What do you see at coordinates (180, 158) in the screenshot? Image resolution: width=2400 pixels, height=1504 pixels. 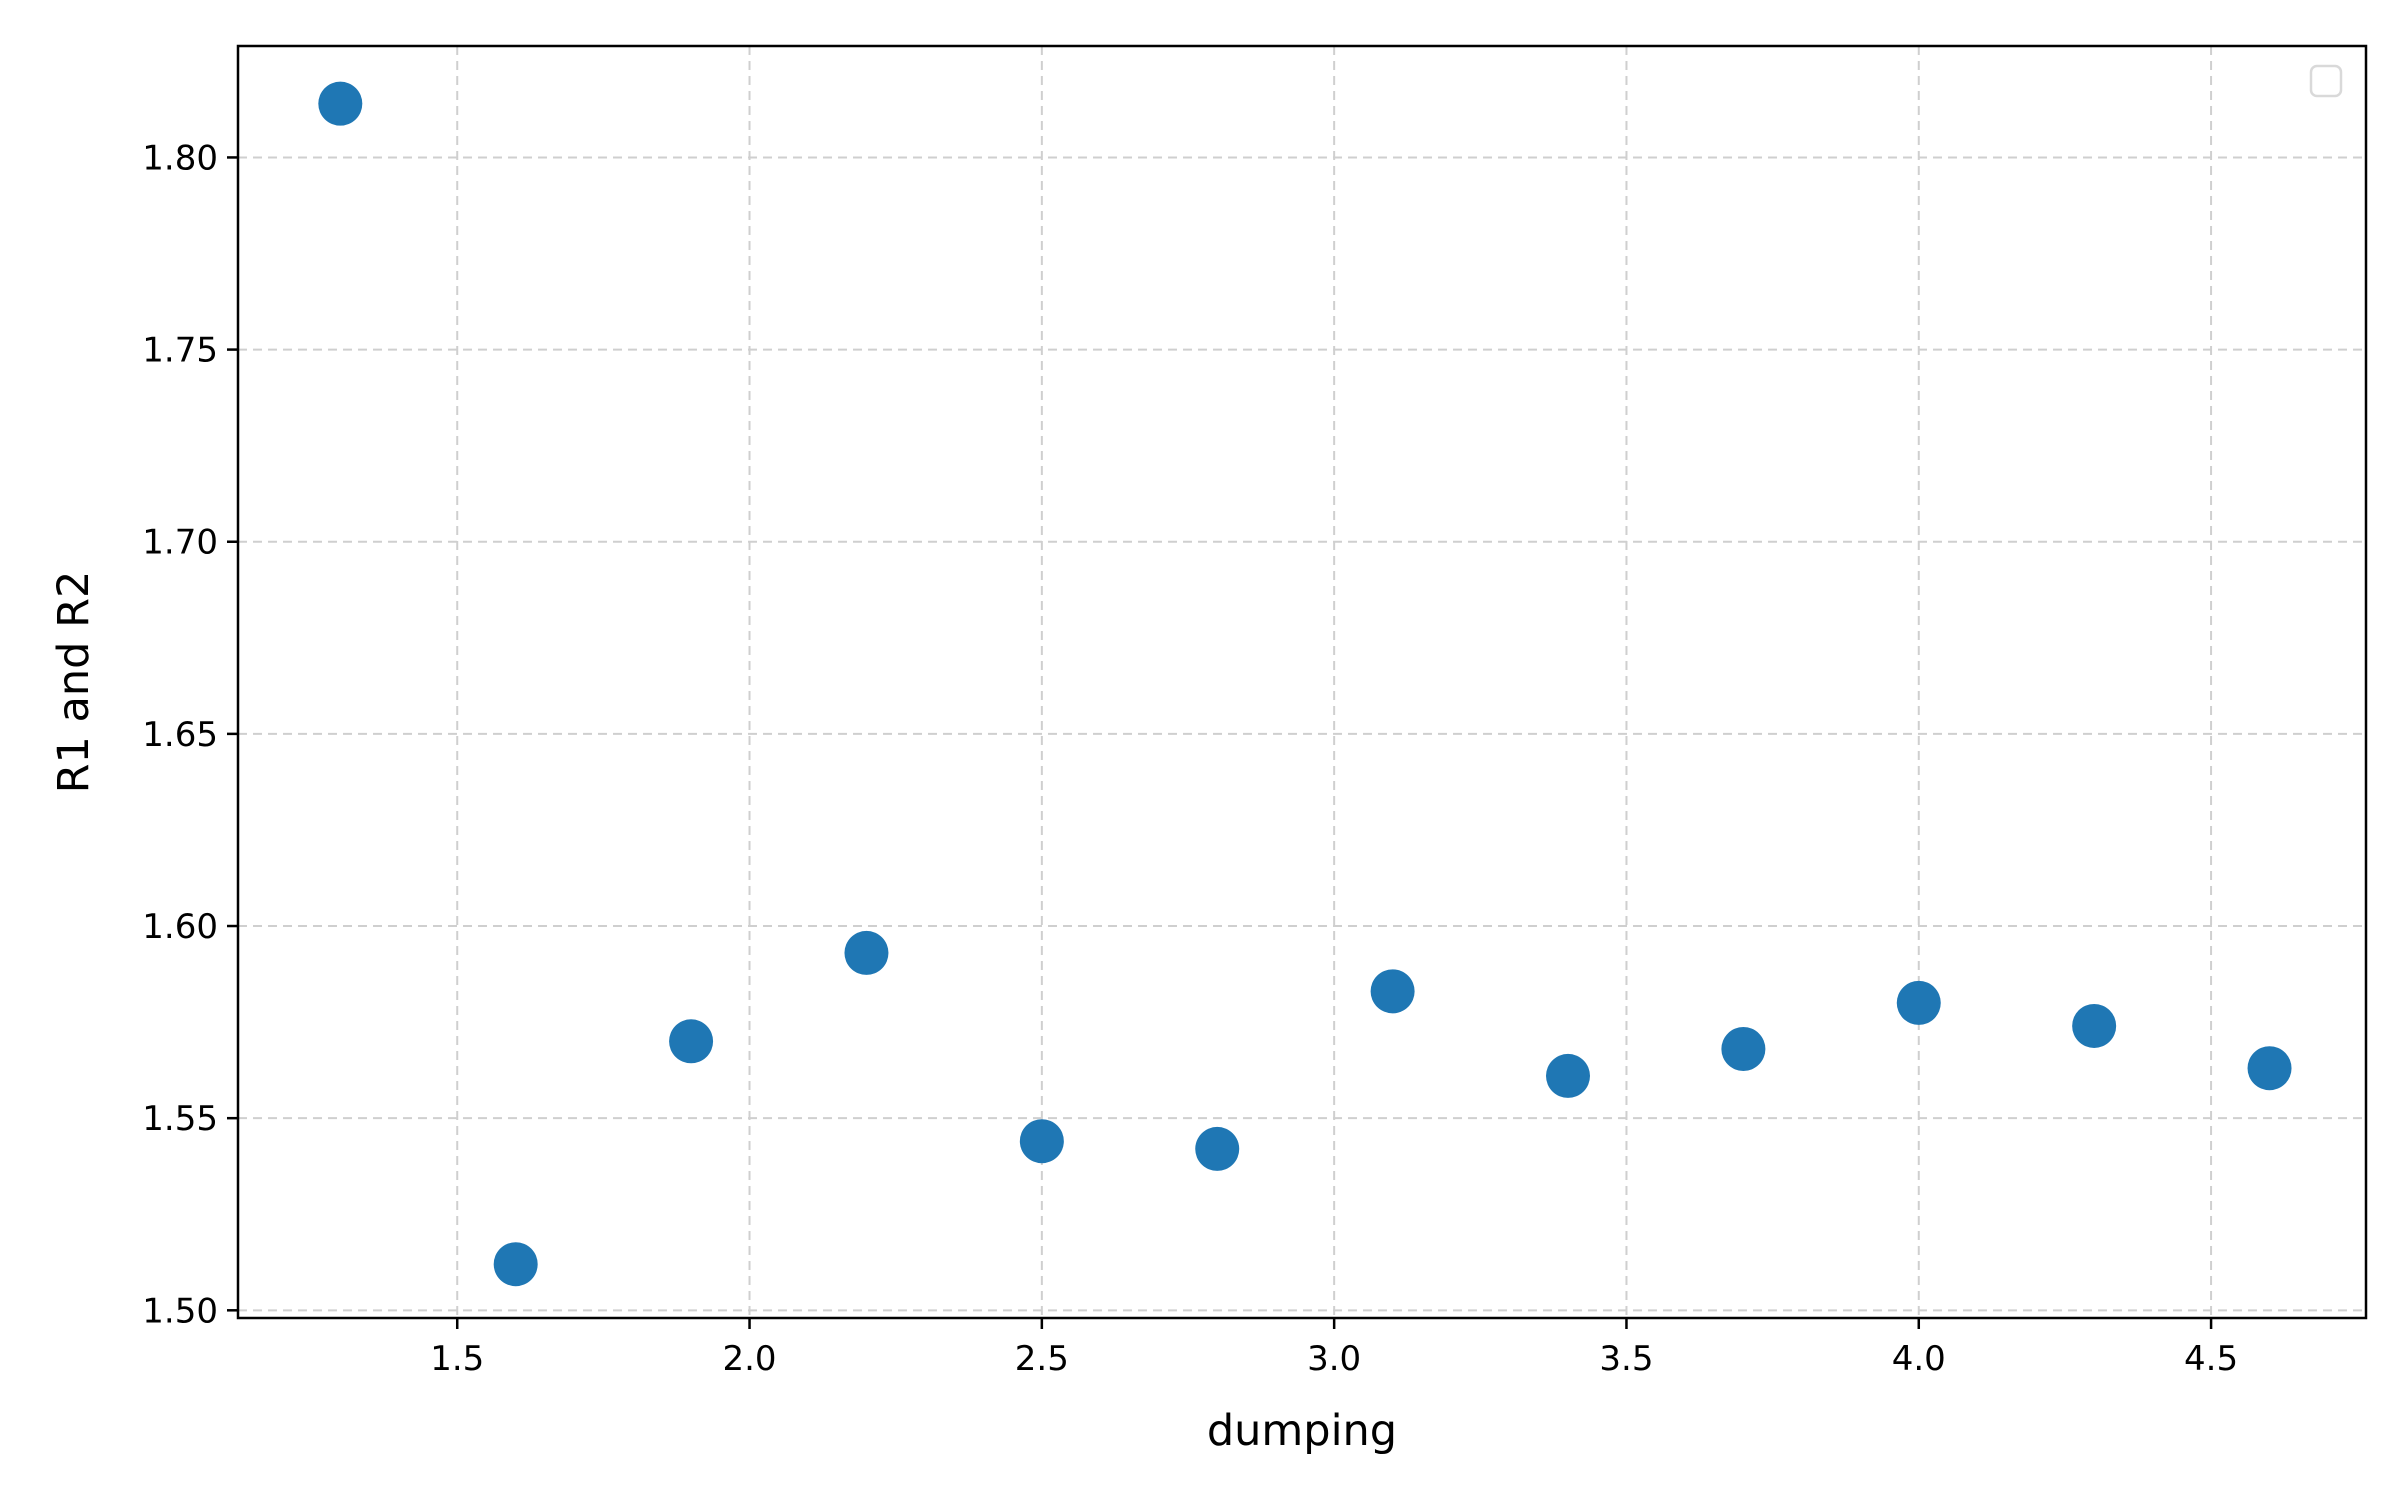 I see `y-tick-label: 1.80` at bounding box center [180, 158].